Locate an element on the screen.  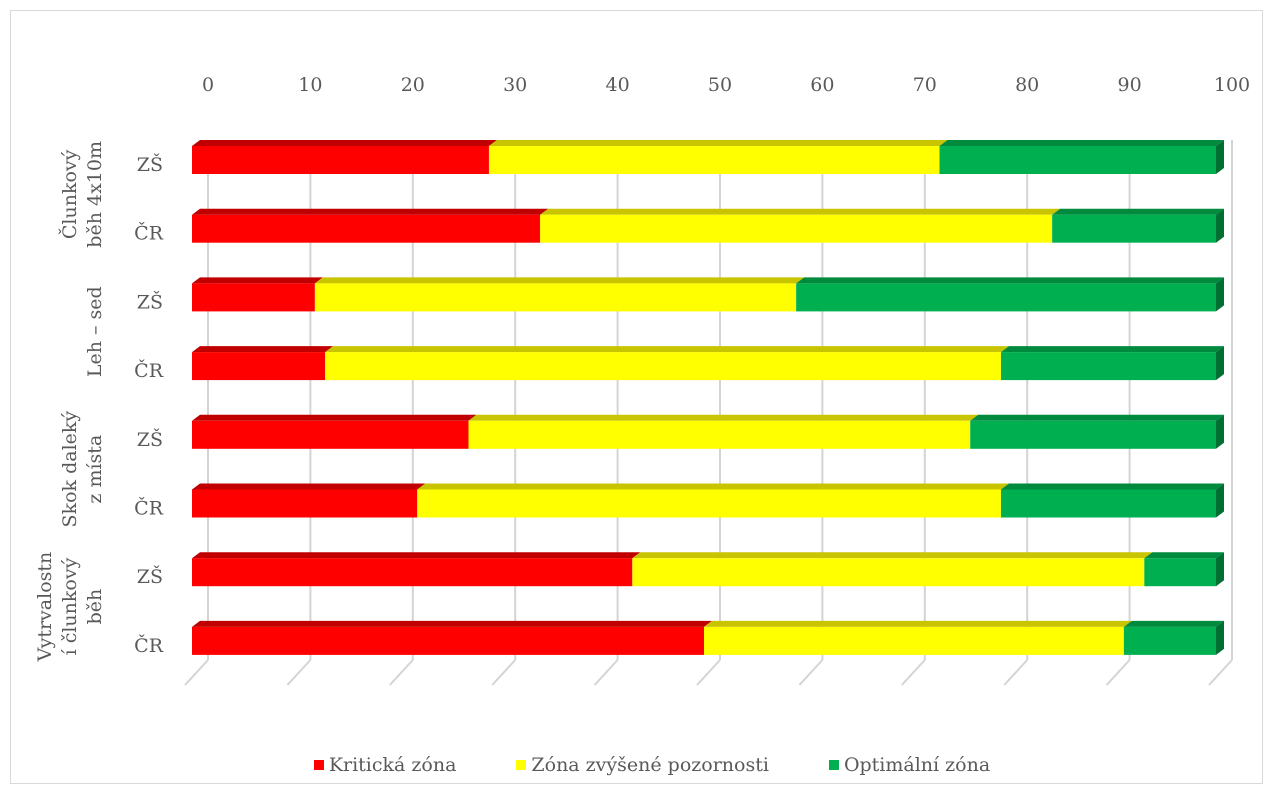
x-tick-label: 20 is located at coordinates (413, 85).